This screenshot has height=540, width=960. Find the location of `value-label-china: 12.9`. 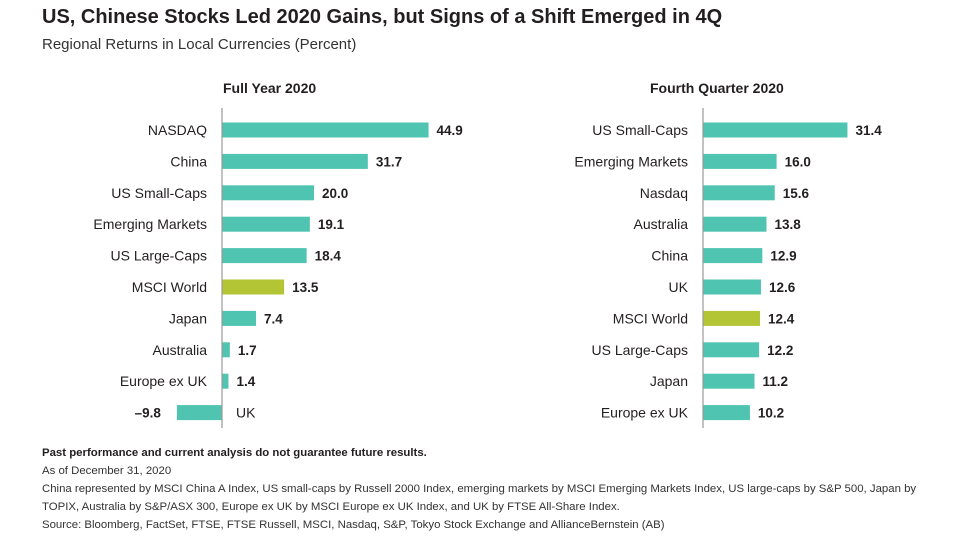

value-label-china: 12.9 is located at coordinates (783, 256).